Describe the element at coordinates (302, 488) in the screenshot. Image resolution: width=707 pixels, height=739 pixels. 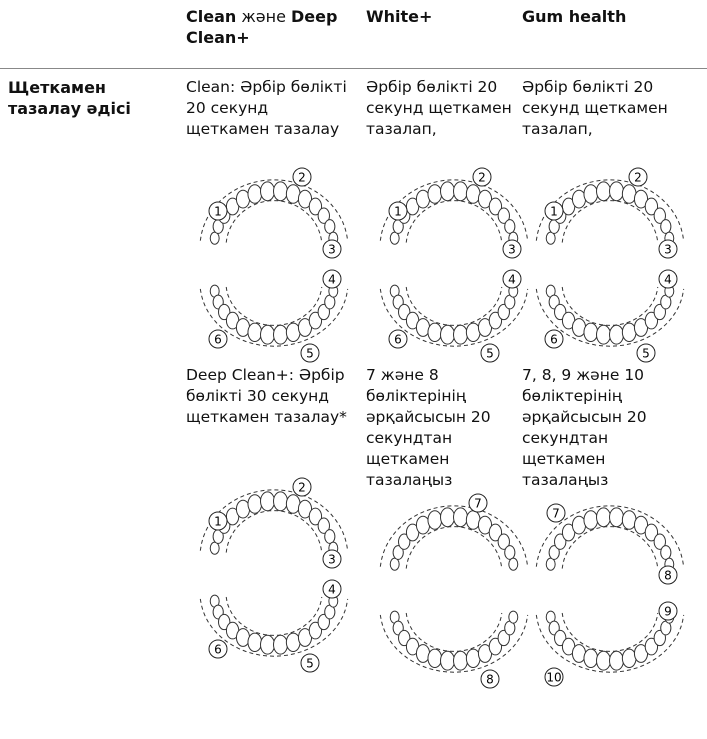
I see `zone-number: 2` at that location.